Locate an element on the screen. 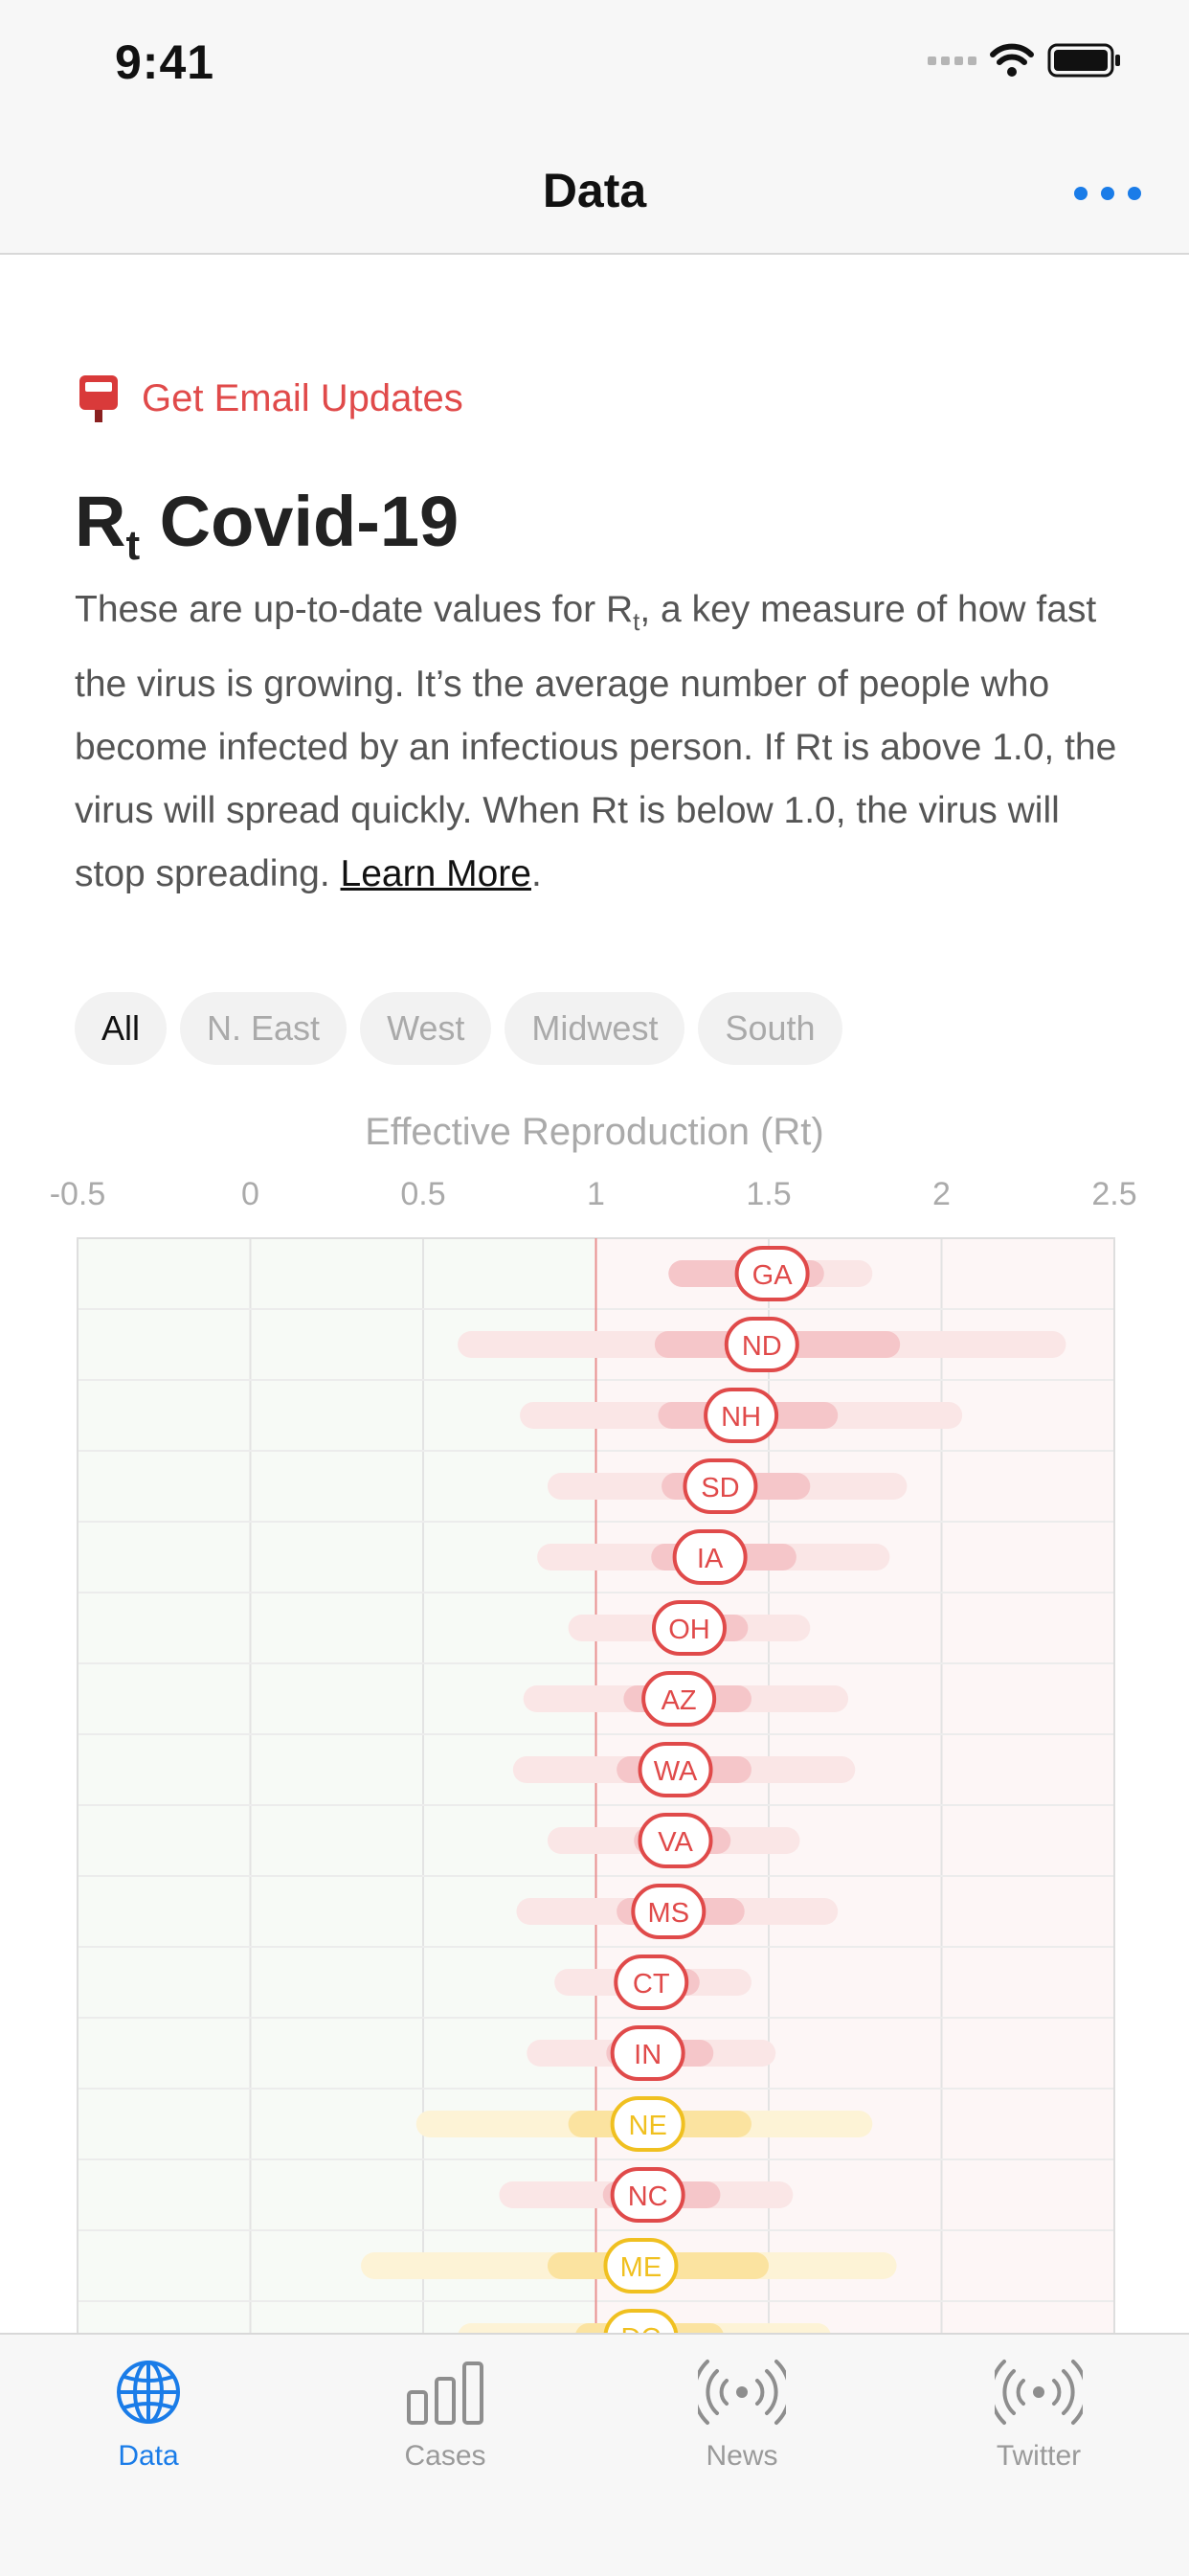 The width and height of the screenshot is (1189, 2576). state-label: IN is located at coordinates (648, 2055).